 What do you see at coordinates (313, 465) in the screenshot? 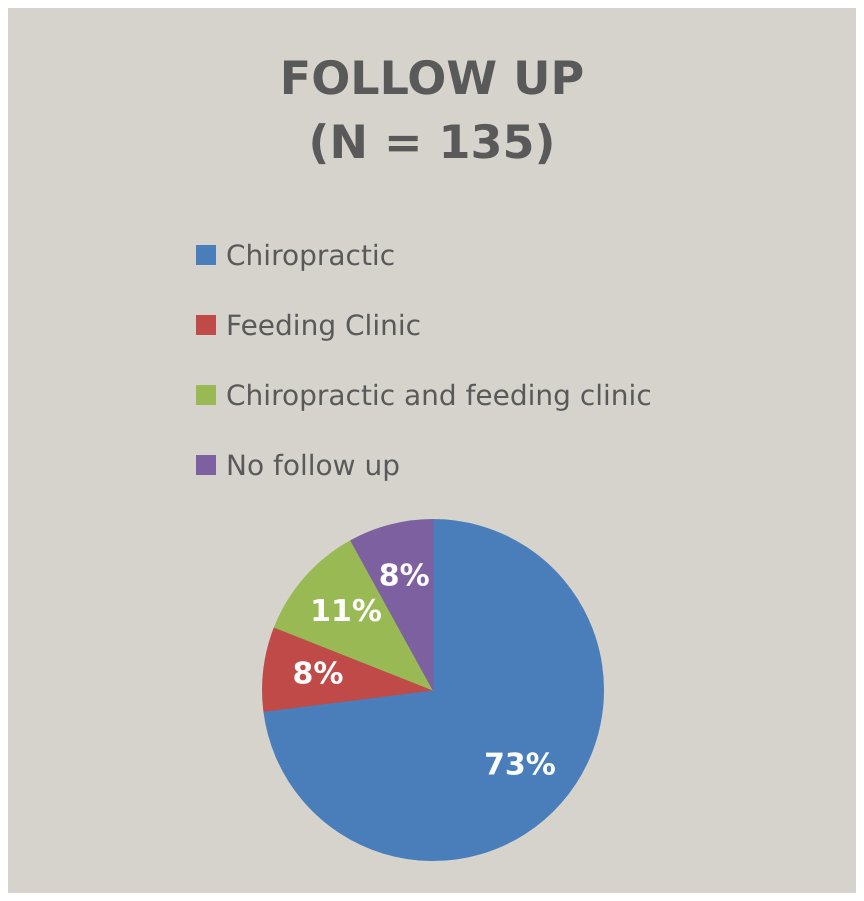
I see `legend-label: No follow up` at bounding box center [313, 465].